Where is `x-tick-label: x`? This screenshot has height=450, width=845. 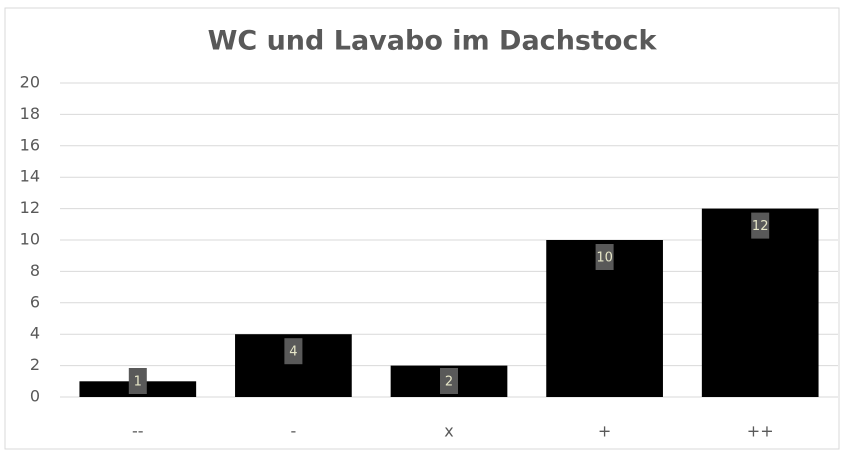
x-tick-label: x is located at coordinates (448, 431).